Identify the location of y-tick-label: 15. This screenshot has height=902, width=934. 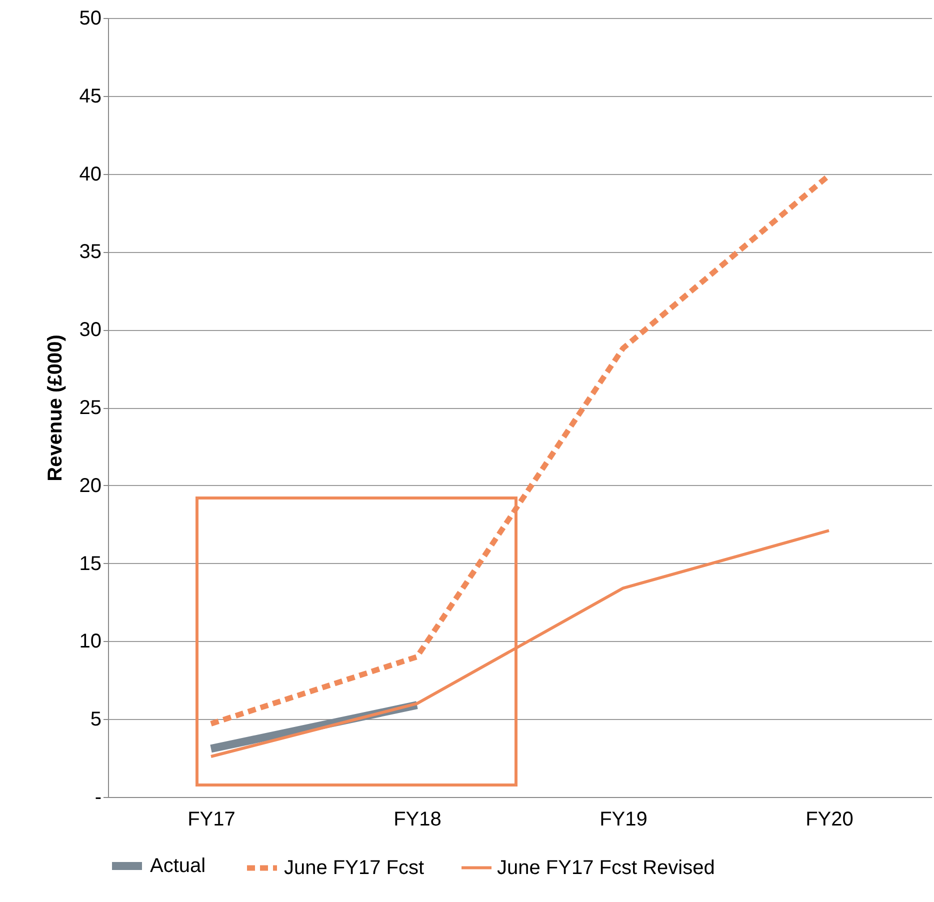
(90, 563).